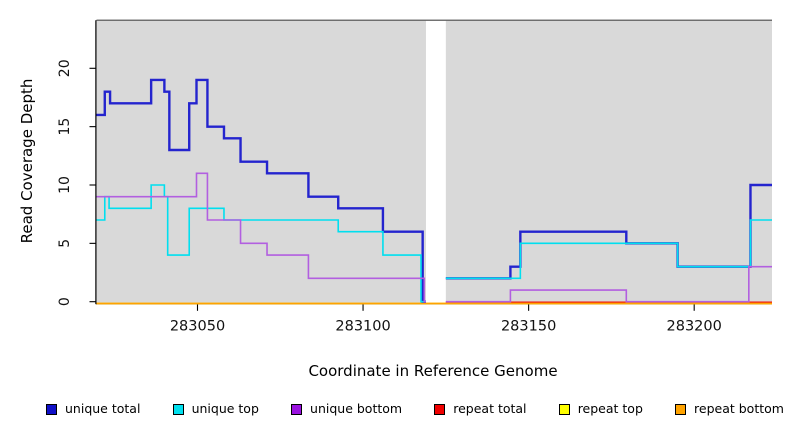  I want to click on legend-label: repeat top, so click(610, 408).